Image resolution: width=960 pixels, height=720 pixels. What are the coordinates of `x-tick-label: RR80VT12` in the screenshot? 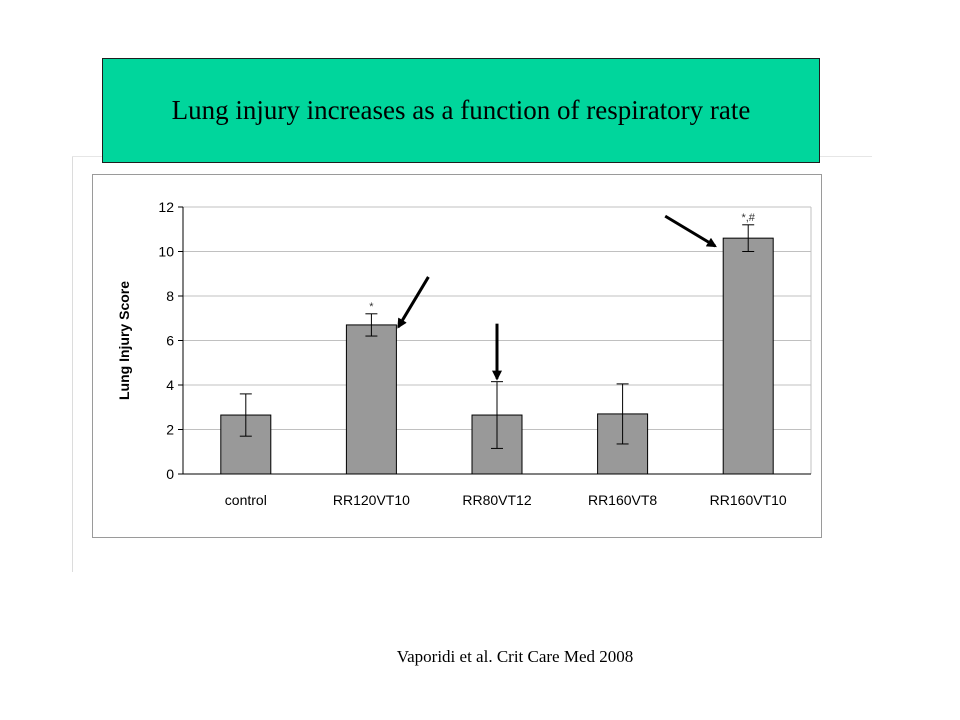 It's located at (496, 500).